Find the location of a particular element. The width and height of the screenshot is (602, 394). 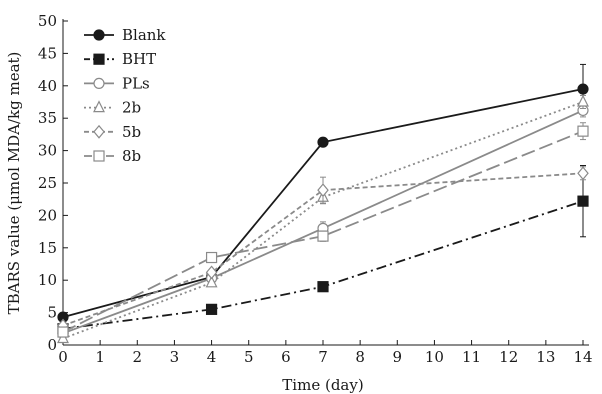

y-tick-label: 40 is located at coordinates (47, 86).